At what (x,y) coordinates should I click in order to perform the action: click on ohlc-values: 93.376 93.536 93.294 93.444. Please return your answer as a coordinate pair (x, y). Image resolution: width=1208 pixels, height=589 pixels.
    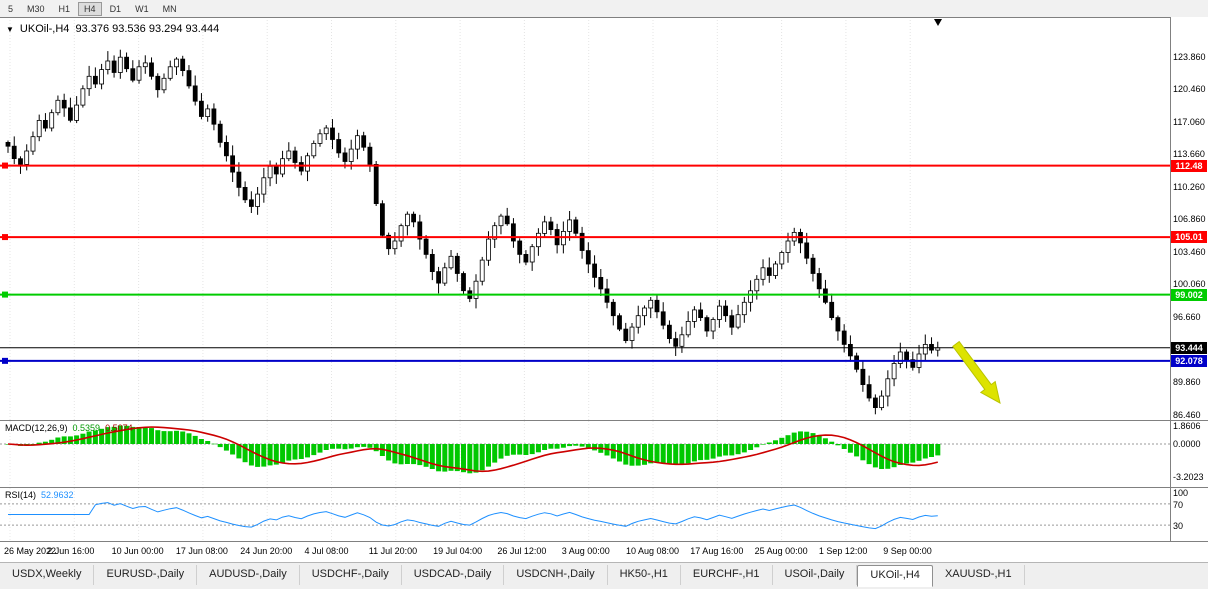
    Looking at the image, I should click on (147, 29).